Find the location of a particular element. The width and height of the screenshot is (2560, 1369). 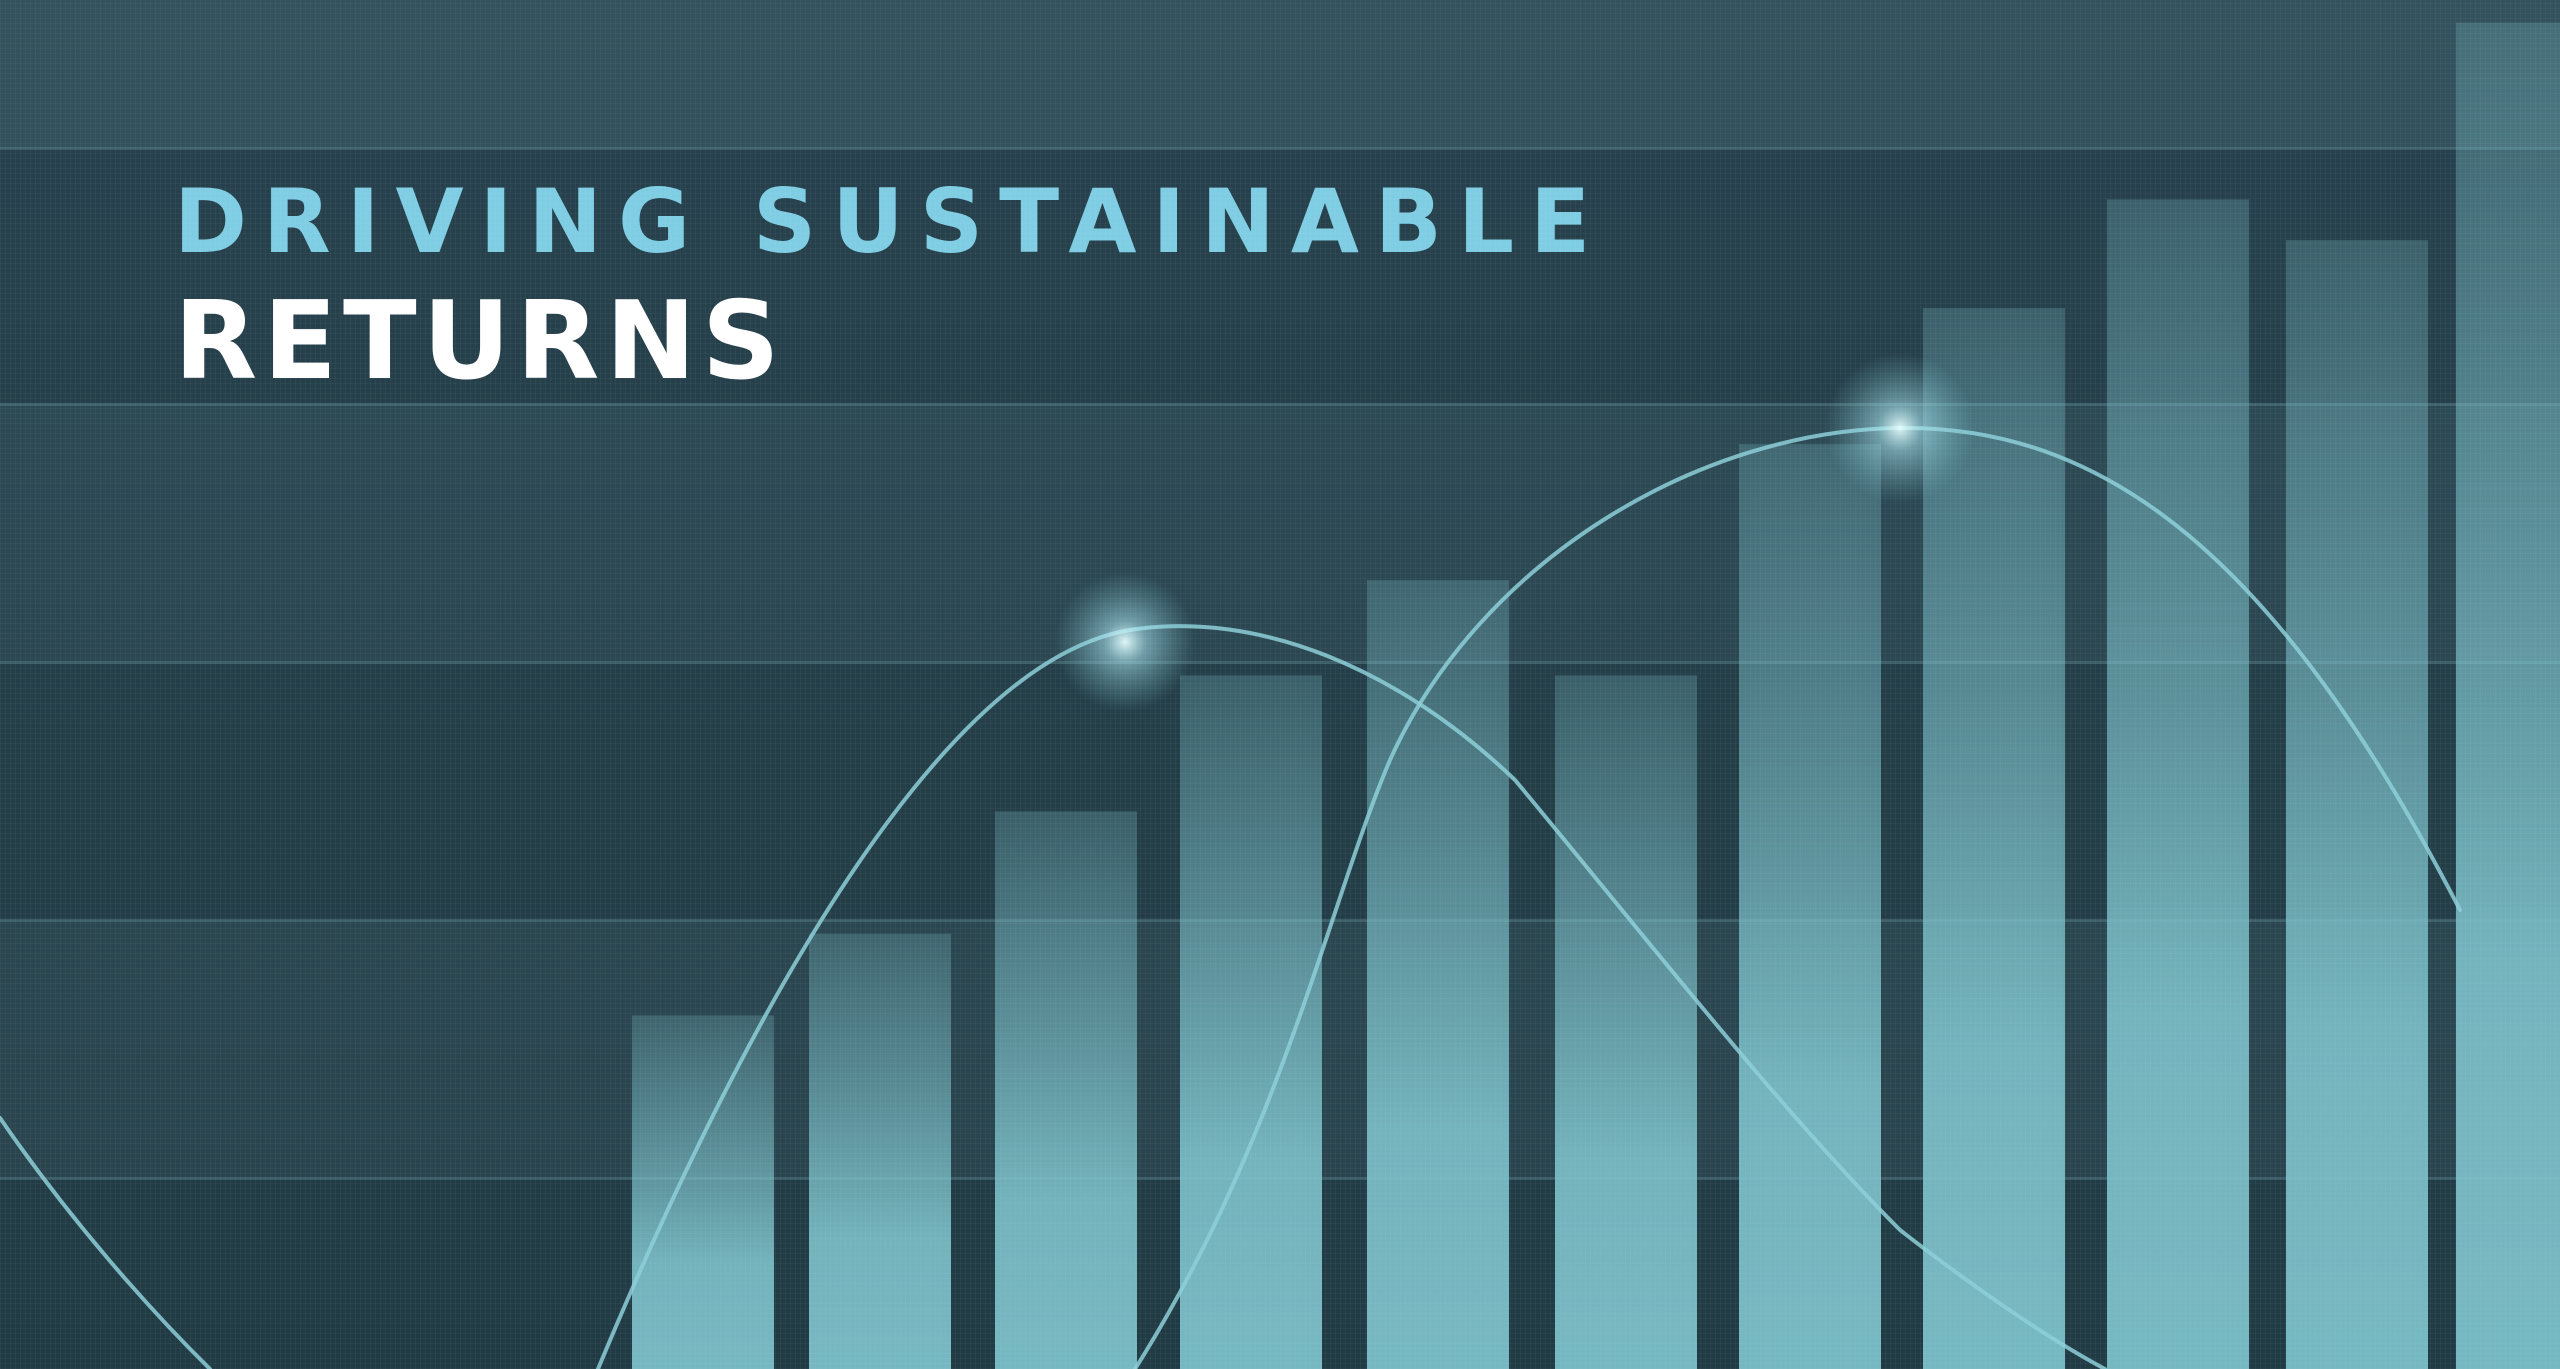

trend-curve-left is located at coordinates (106, 1242).